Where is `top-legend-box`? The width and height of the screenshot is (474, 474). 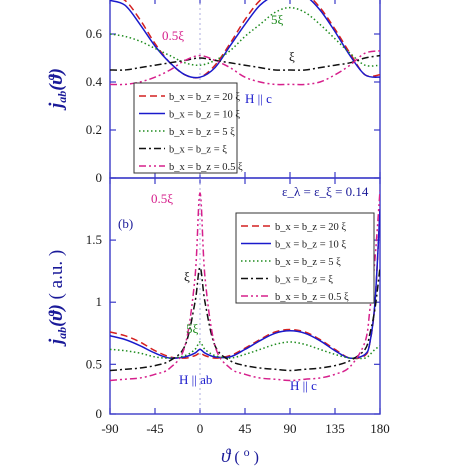 top-legend-box is located at coordinates (185, 128).